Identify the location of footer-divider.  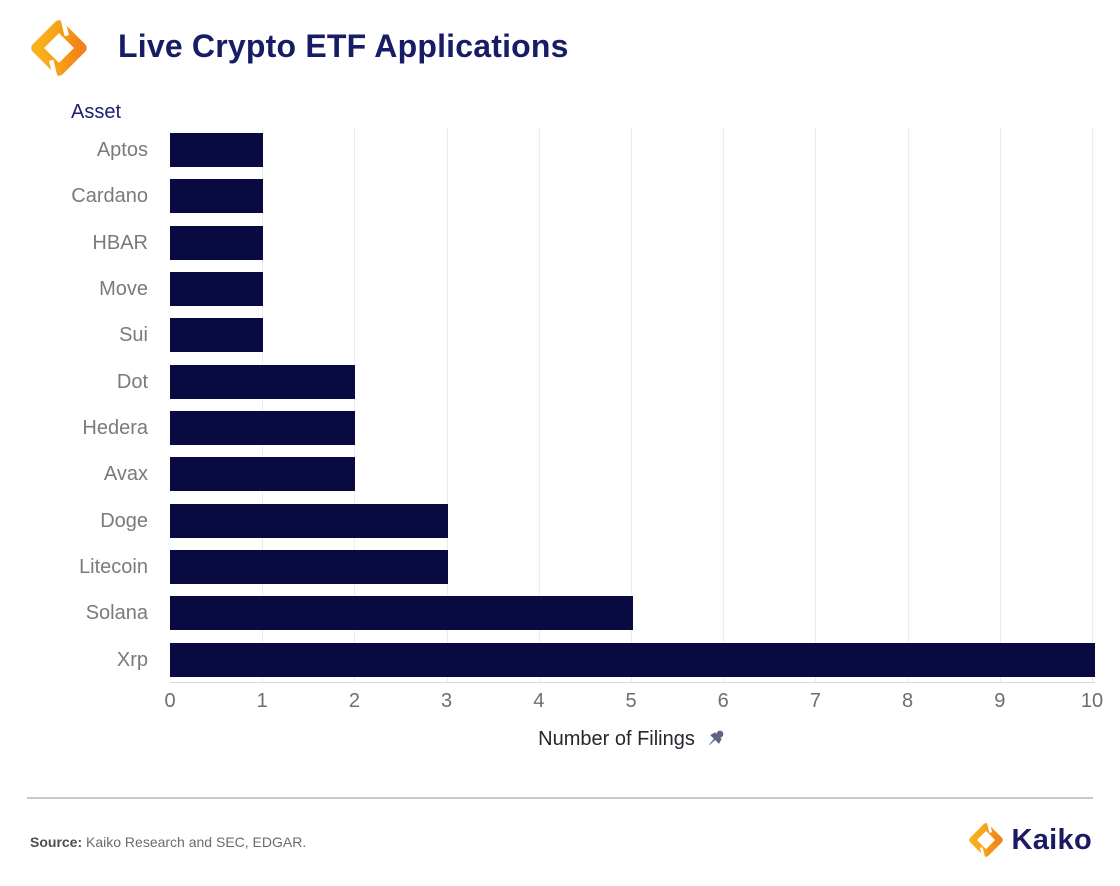
(560, 798).